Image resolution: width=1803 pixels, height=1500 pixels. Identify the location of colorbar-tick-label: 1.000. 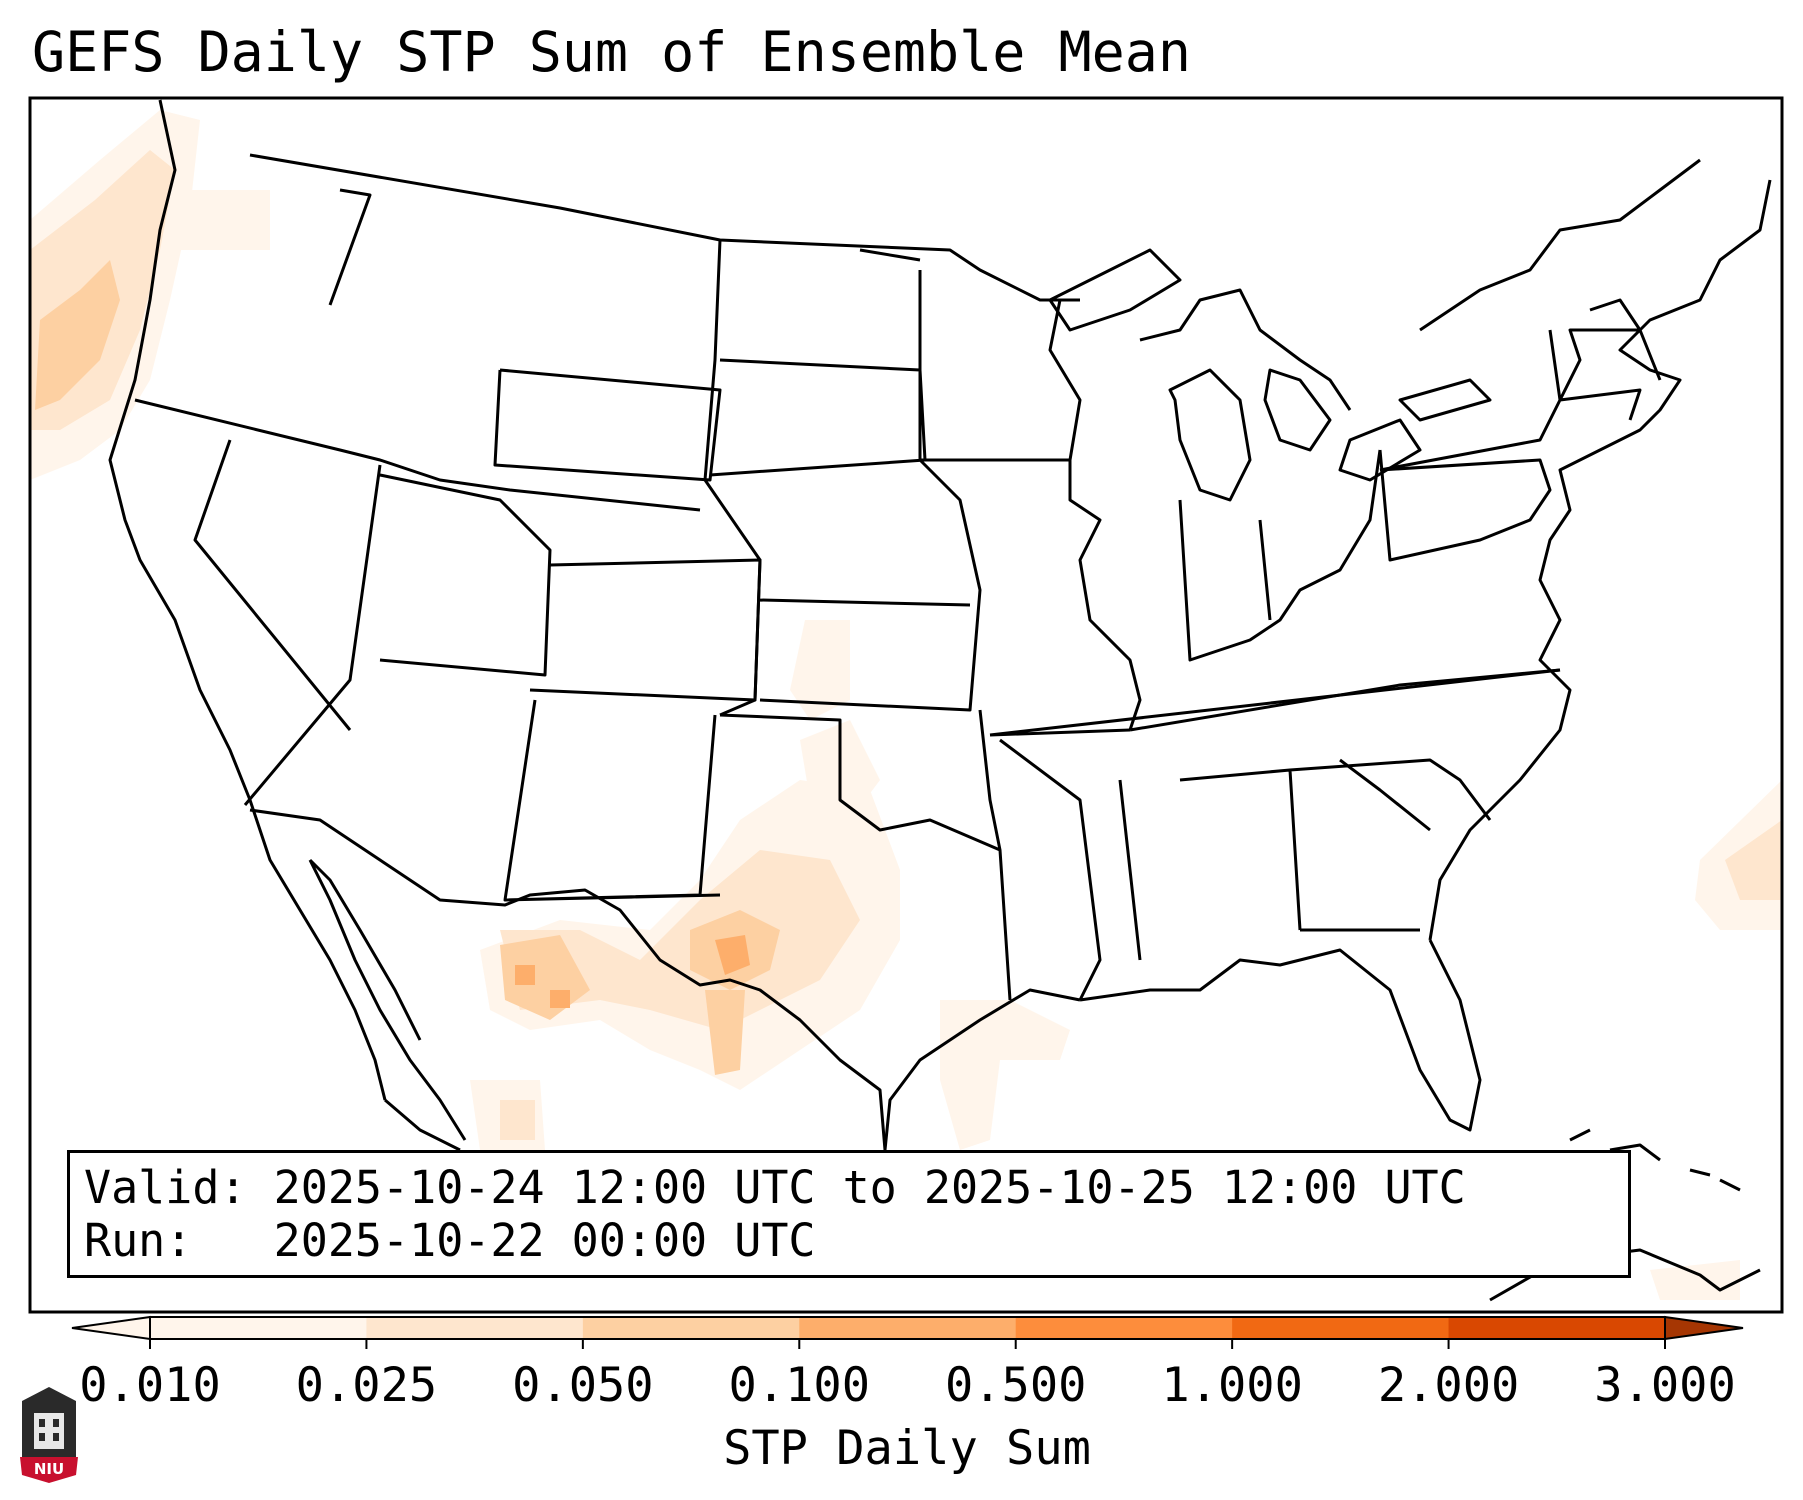
(1232, 1385).